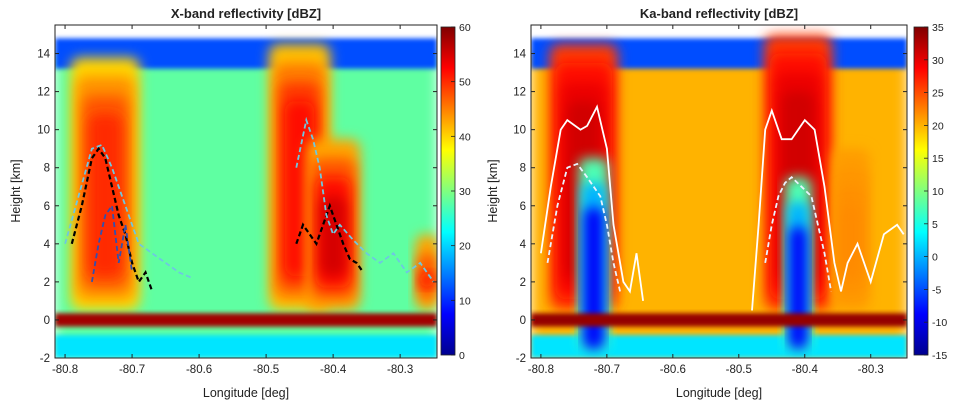 The image size is (961, 402). What do you see at coordinates (935, 225) in the screenshot?
I see `colorbar-tick-label: 5` at bounding box center [935, 225].